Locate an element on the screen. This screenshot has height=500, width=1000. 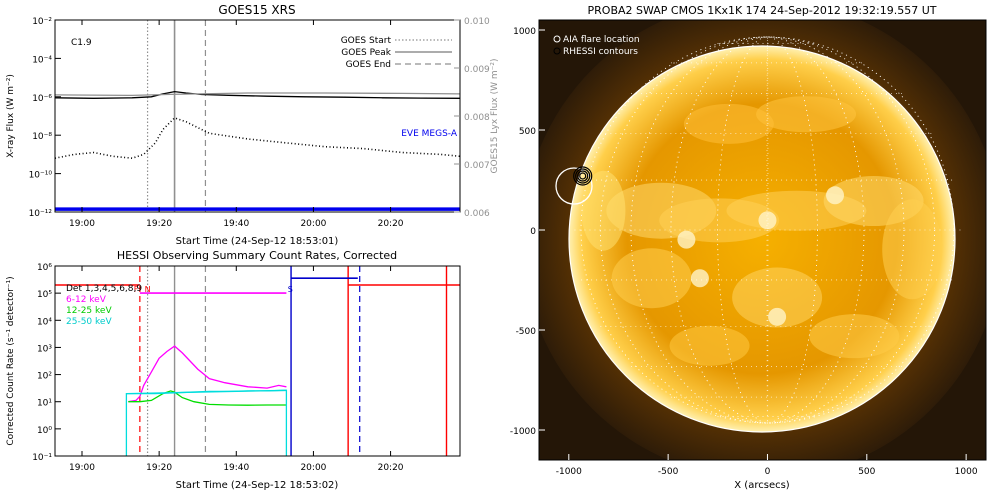
hessi-ytick-label-3: 10² is located at coordinates (44, 377).